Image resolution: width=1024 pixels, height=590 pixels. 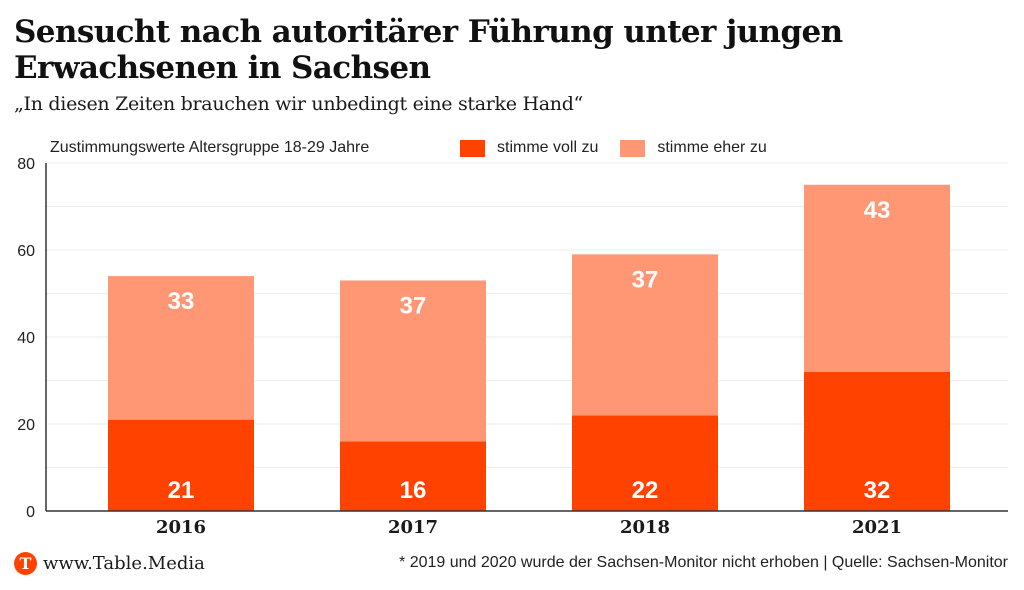 What do you see at coordinates (877, 490) in the screenshot?
I see `data-label: 32` at bounding box center [877, 490].